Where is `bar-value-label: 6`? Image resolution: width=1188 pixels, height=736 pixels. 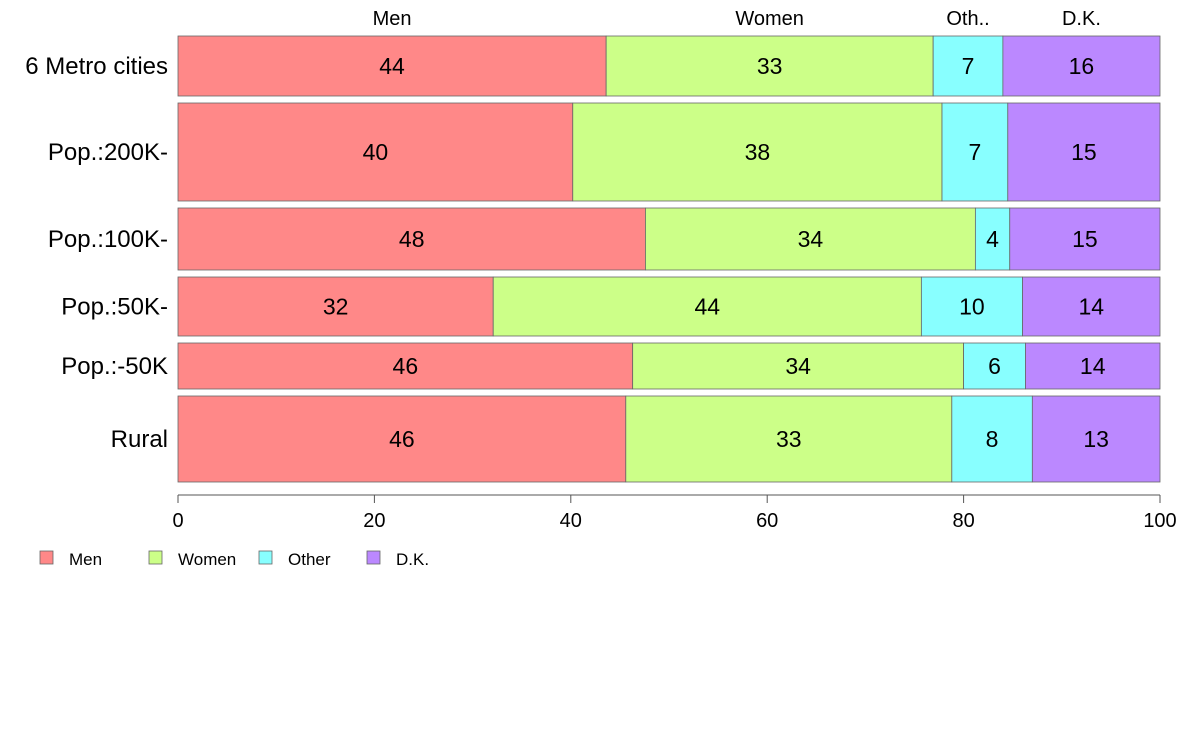
bar-value-label: 6 is located at coordinates (994, 366).